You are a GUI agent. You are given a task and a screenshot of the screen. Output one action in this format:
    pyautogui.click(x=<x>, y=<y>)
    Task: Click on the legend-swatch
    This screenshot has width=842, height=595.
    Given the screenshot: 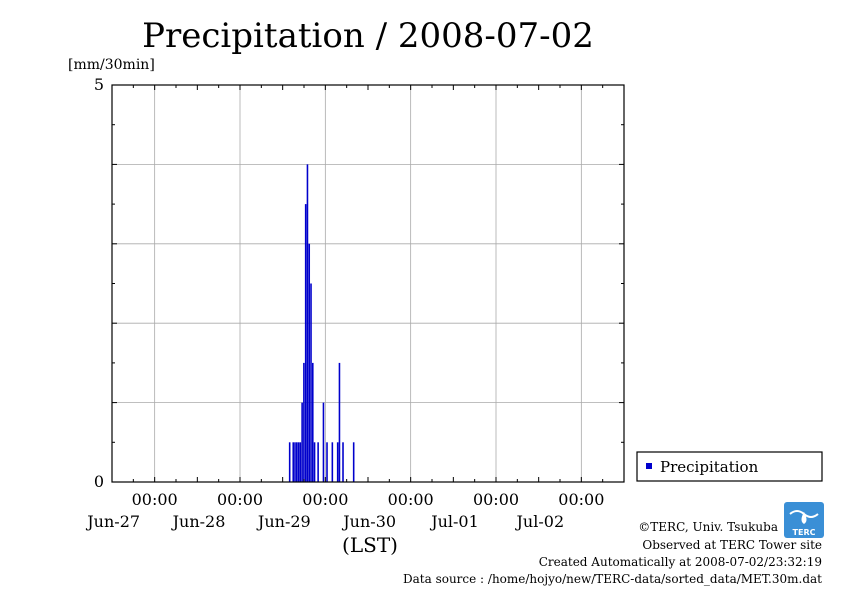 What is the action you would take?
    pyautogui.click(x=649, y=466)
    